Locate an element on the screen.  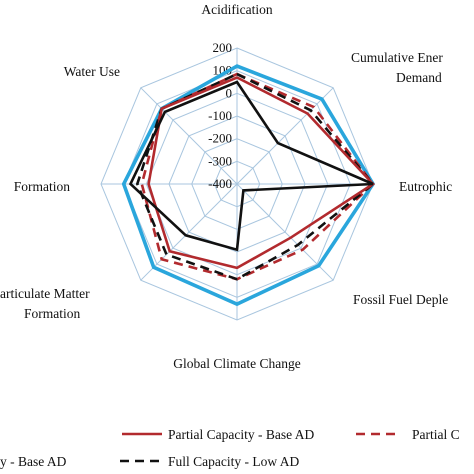
radial-axis-ticks: 200 100 0 -100 -200 -300 -400 is located at coordinates (220, 115).